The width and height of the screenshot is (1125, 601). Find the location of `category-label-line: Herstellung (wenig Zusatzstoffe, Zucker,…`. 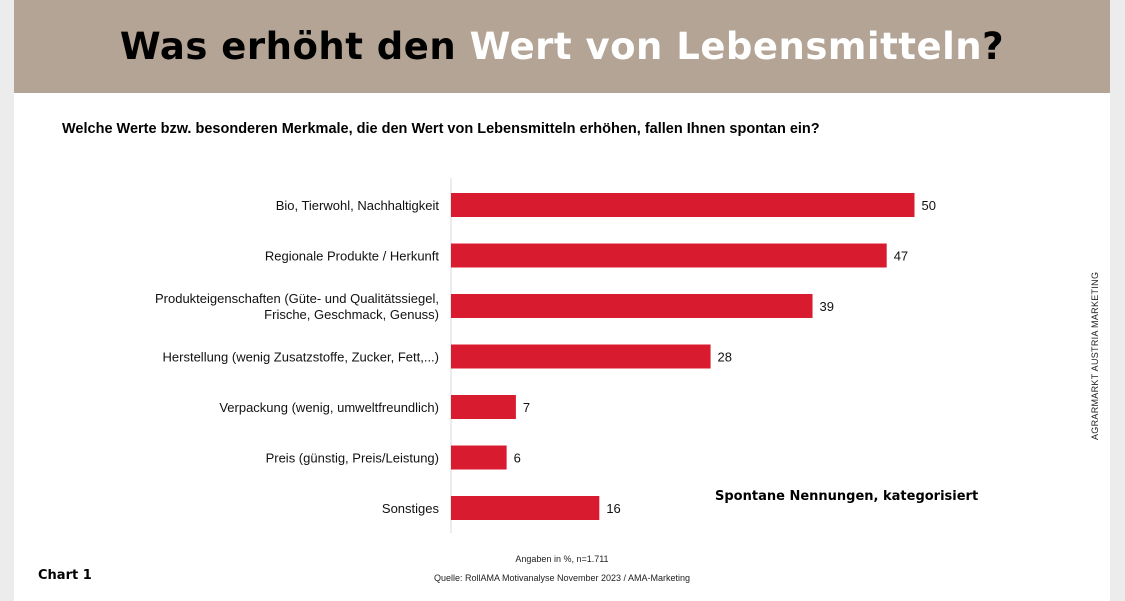

category-label-line: Herstellung (wenig Zusatzstoffe, Zucker,… is located at coordinates (301, 357).